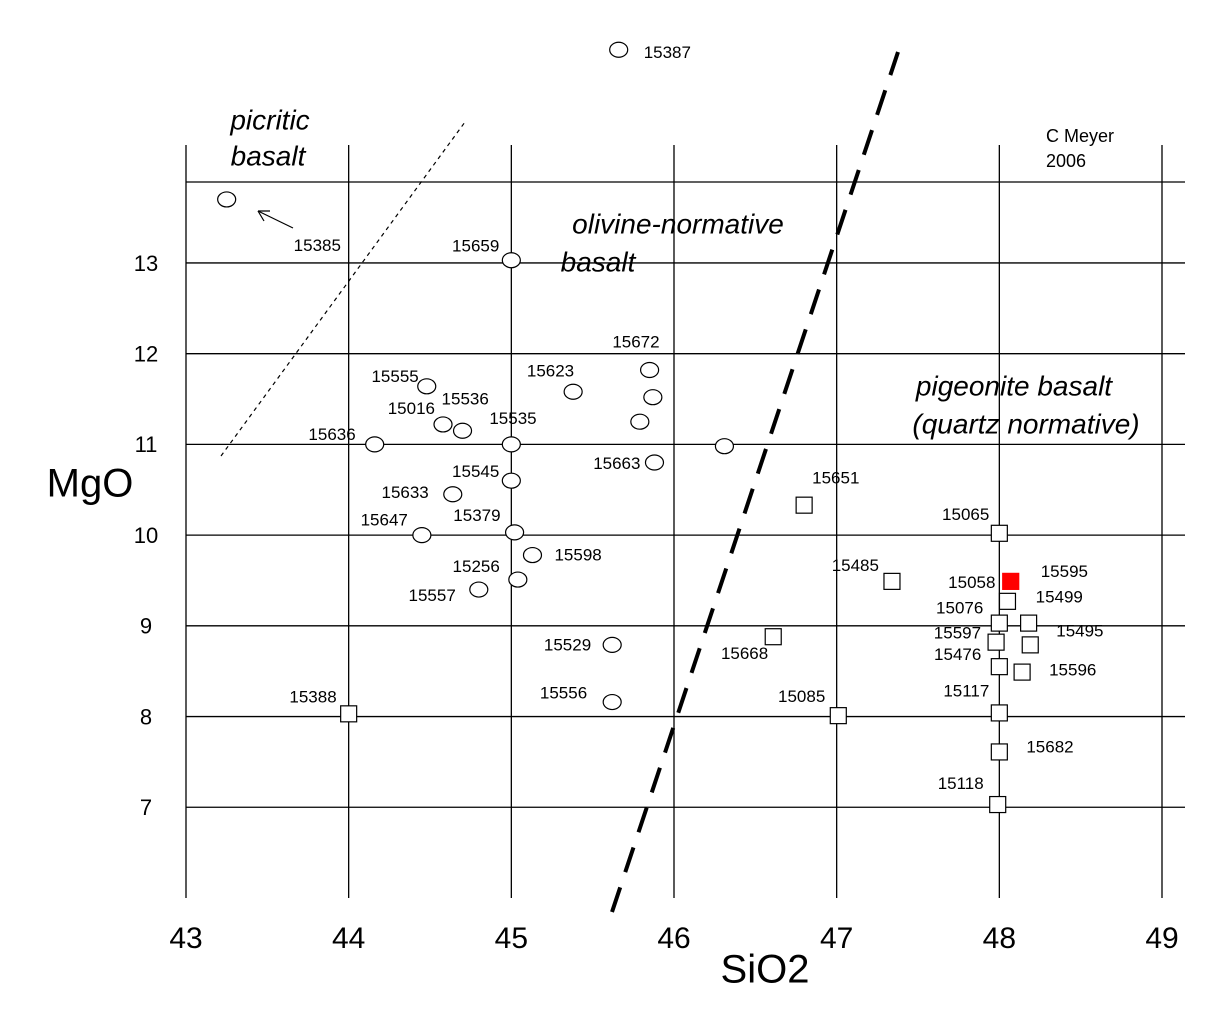  What do you see at coordinates (348, 938) in the screenshot?
I see `x-tick-label: 44` at bounding box center [348, 938].